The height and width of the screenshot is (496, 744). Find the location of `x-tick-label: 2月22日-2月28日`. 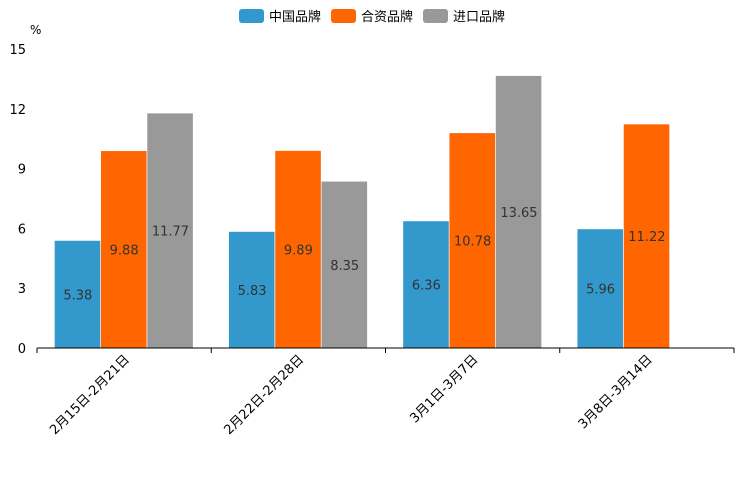

x-tick-label: 2月22日-2月28日 is located at coordinates (264, 395).